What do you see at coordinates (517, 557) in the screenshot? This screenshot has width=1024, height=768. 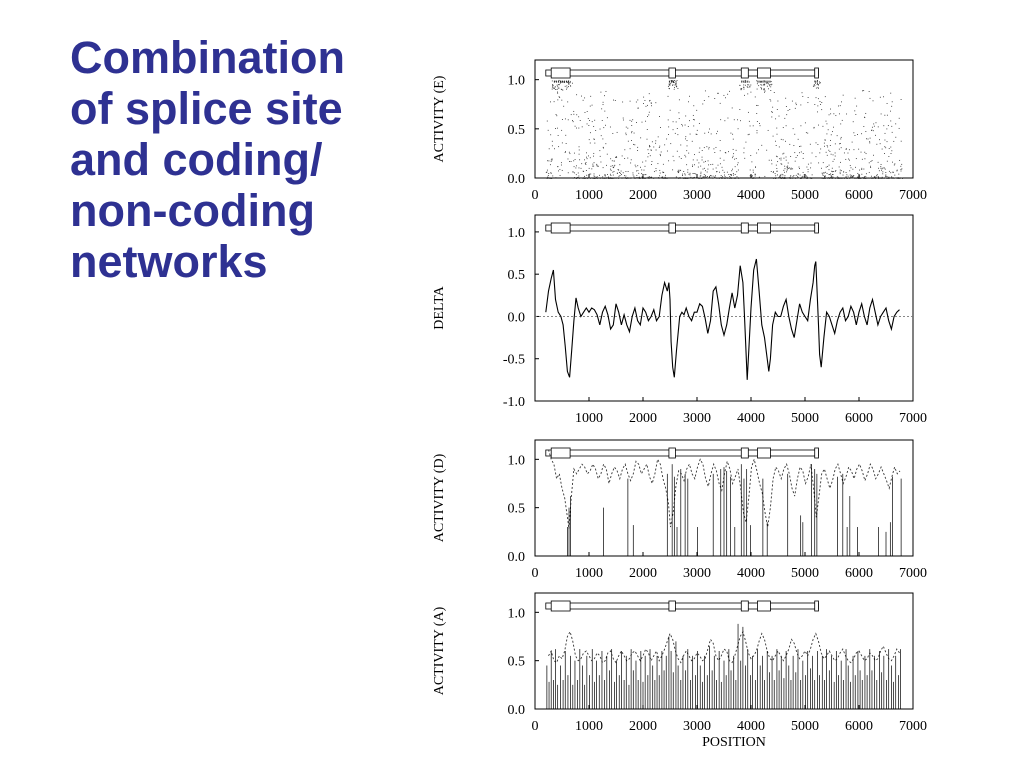 I see `y-tick-label: 0.0` at bounding box center [517, 557].